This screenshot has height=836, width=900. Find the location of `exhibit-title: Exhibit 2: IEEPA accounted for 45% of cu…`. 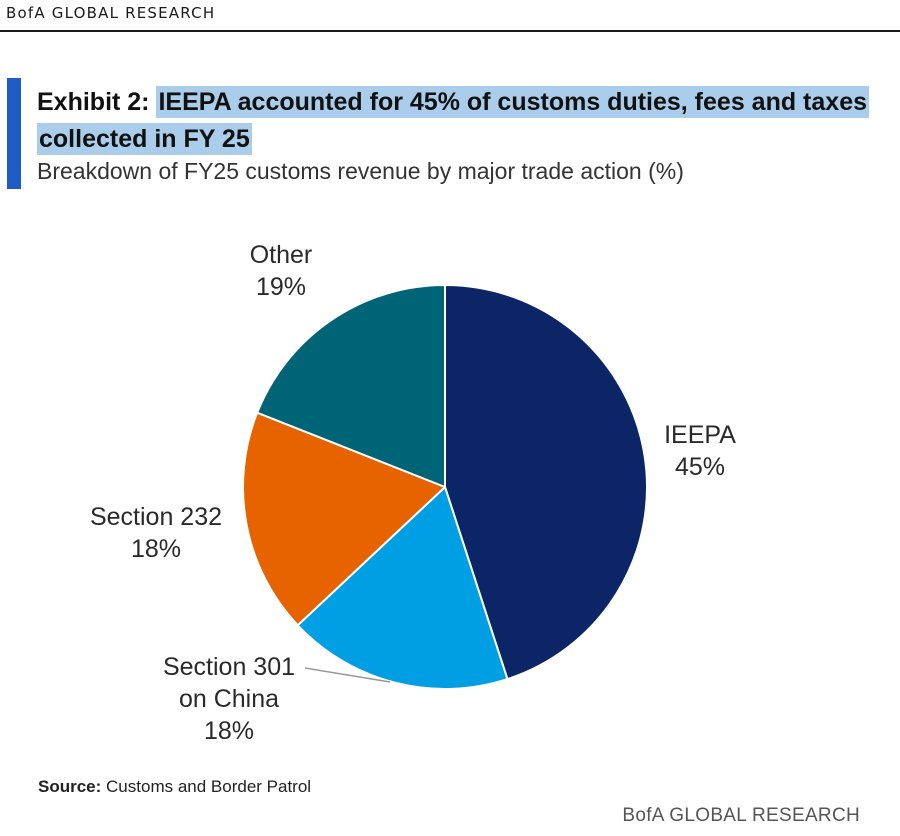

exhibit-title: Exhibit 2: IEEPA accounted for 45% of cu… is located at coordinates (467, 121).